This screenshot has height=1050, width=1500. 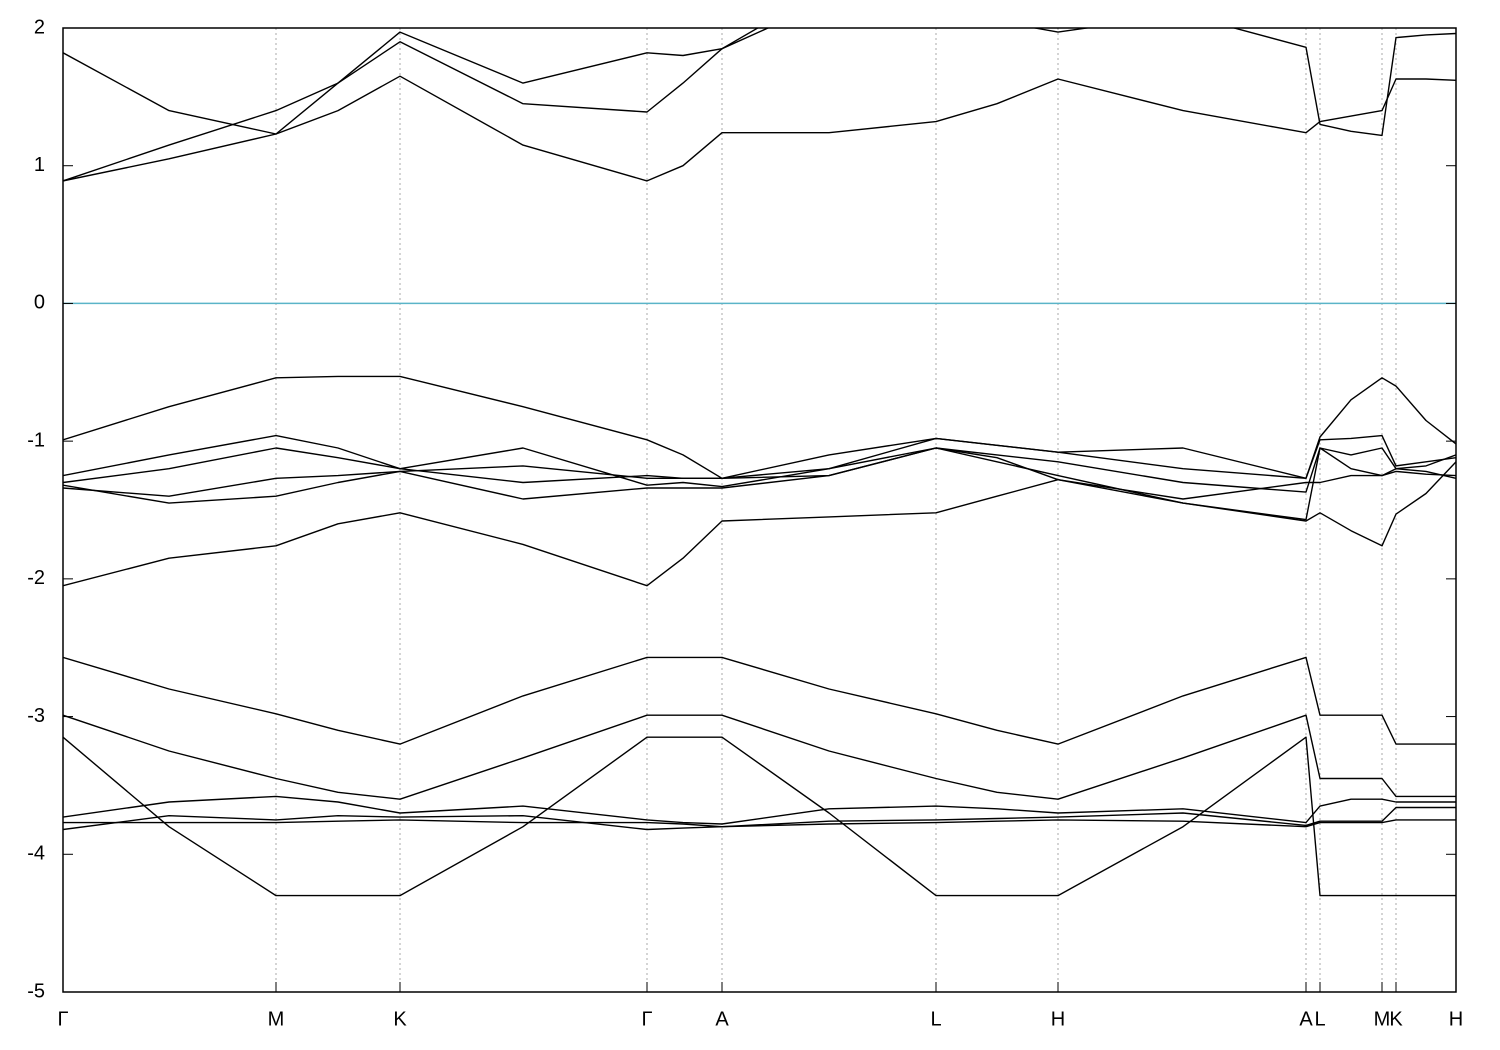 I want to click on y-tick-label: -5, so click(x=36, y=991).